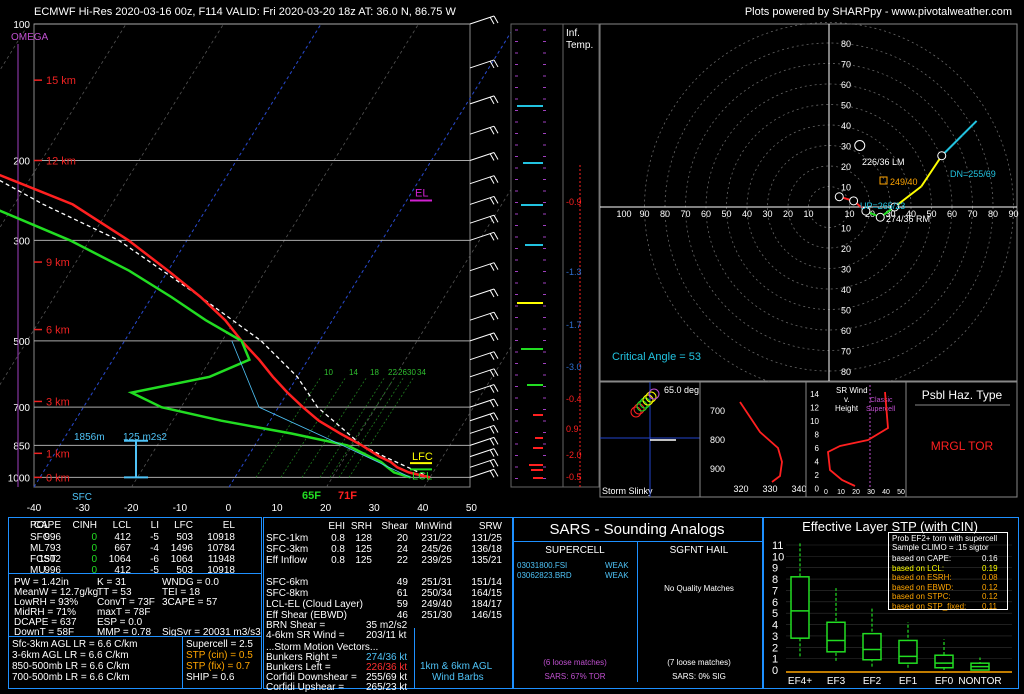 This screenshot has height=694, width=1024. I want to click on kin-row-label: LCL-EL (Cloud Layer), so click(314, 604).